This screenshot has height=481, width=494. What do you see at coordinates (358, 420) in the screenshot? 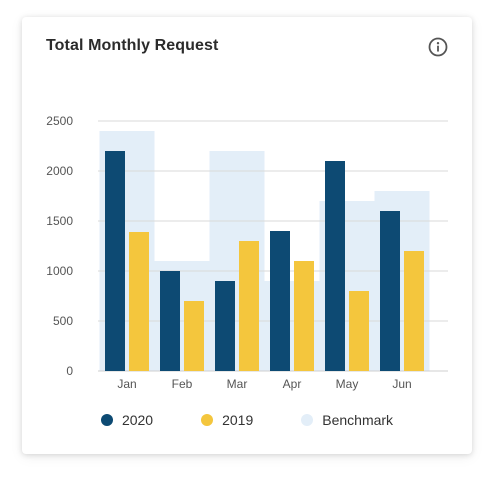
I see `legend-label: Benchmark` at bounding box center [358, 420].